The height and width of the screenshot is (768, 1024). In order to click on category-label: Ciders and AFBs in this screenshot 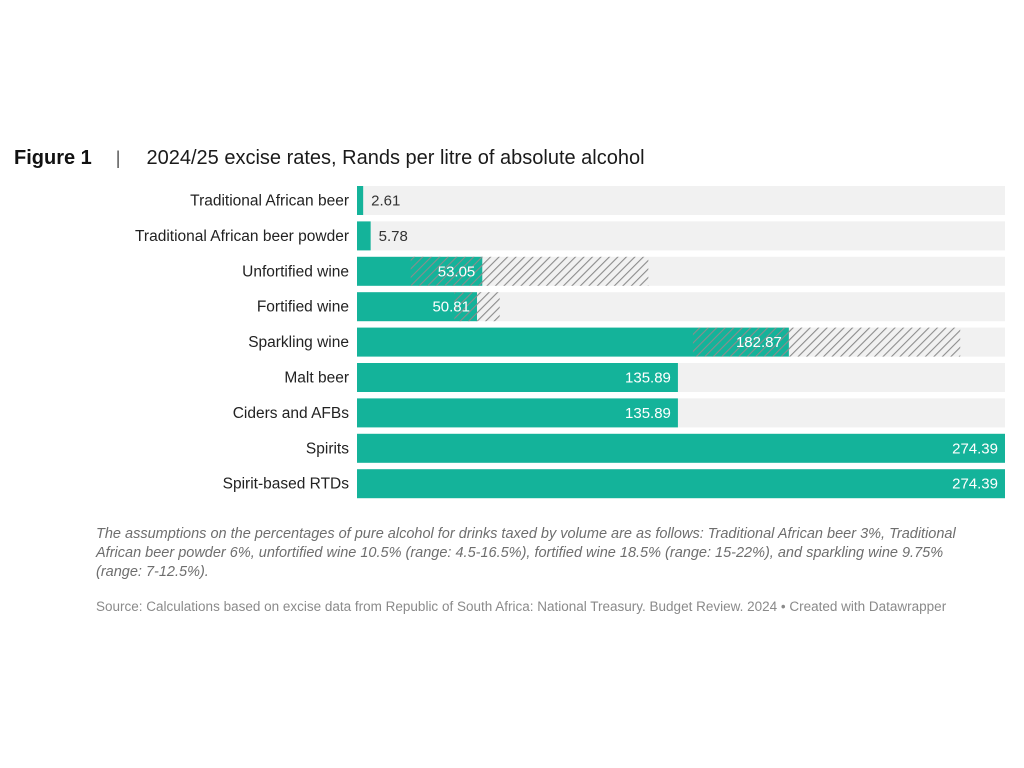, I will do `click(291, 413)`.